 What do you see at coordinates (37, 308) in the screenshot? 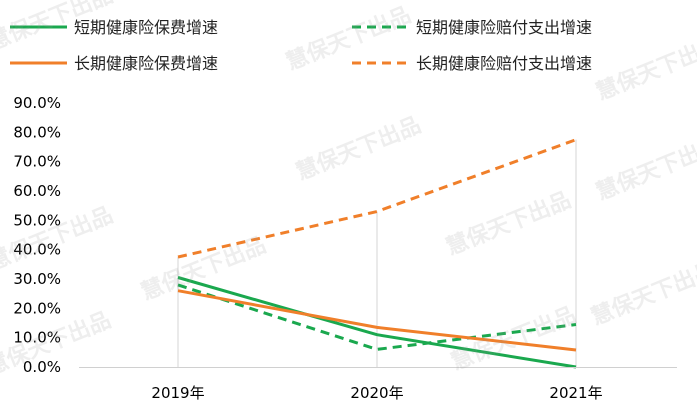
I see `y-tick-label: 20.0%` at bounding box center [37, 308].